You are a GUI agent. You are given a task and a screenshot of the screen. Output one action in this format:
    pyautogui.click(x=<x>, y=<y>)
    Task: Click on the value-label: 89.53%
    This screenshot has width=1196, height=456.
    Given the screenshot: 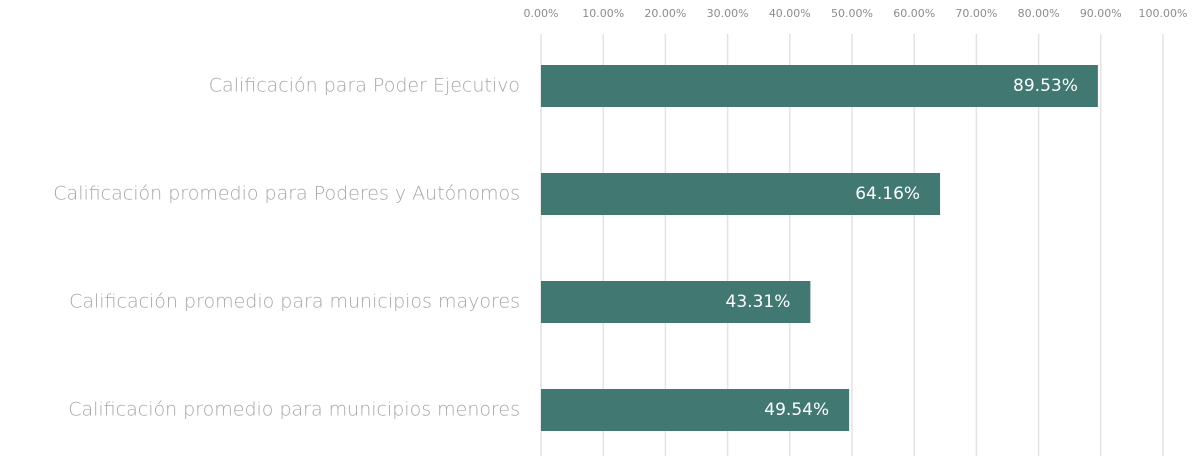 What is the action you would take?
    pyautogui.click(x=1045, y=86)
    